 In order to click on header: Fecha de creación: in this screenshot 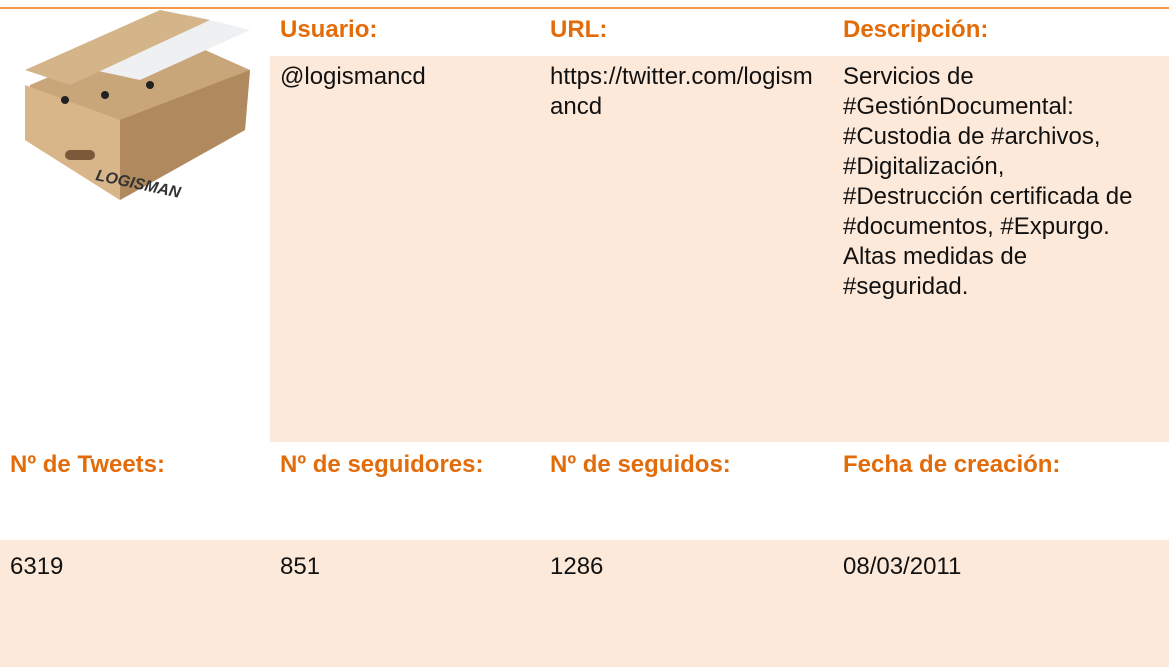, I will do `click(952, 464)`.